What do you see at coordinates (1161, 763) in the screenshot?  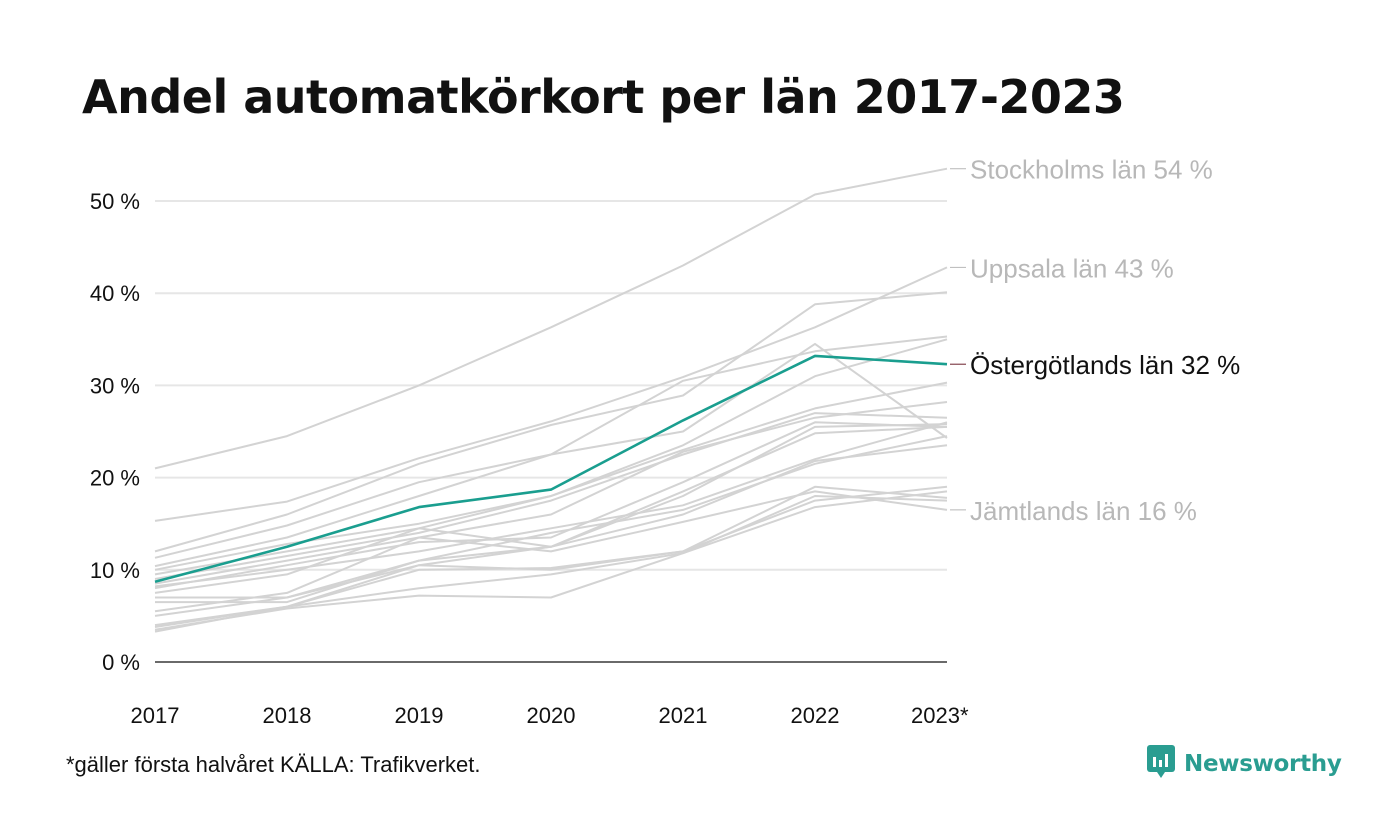 I see `newsworthy-logo-icon` at bounding box center [1161, 763].